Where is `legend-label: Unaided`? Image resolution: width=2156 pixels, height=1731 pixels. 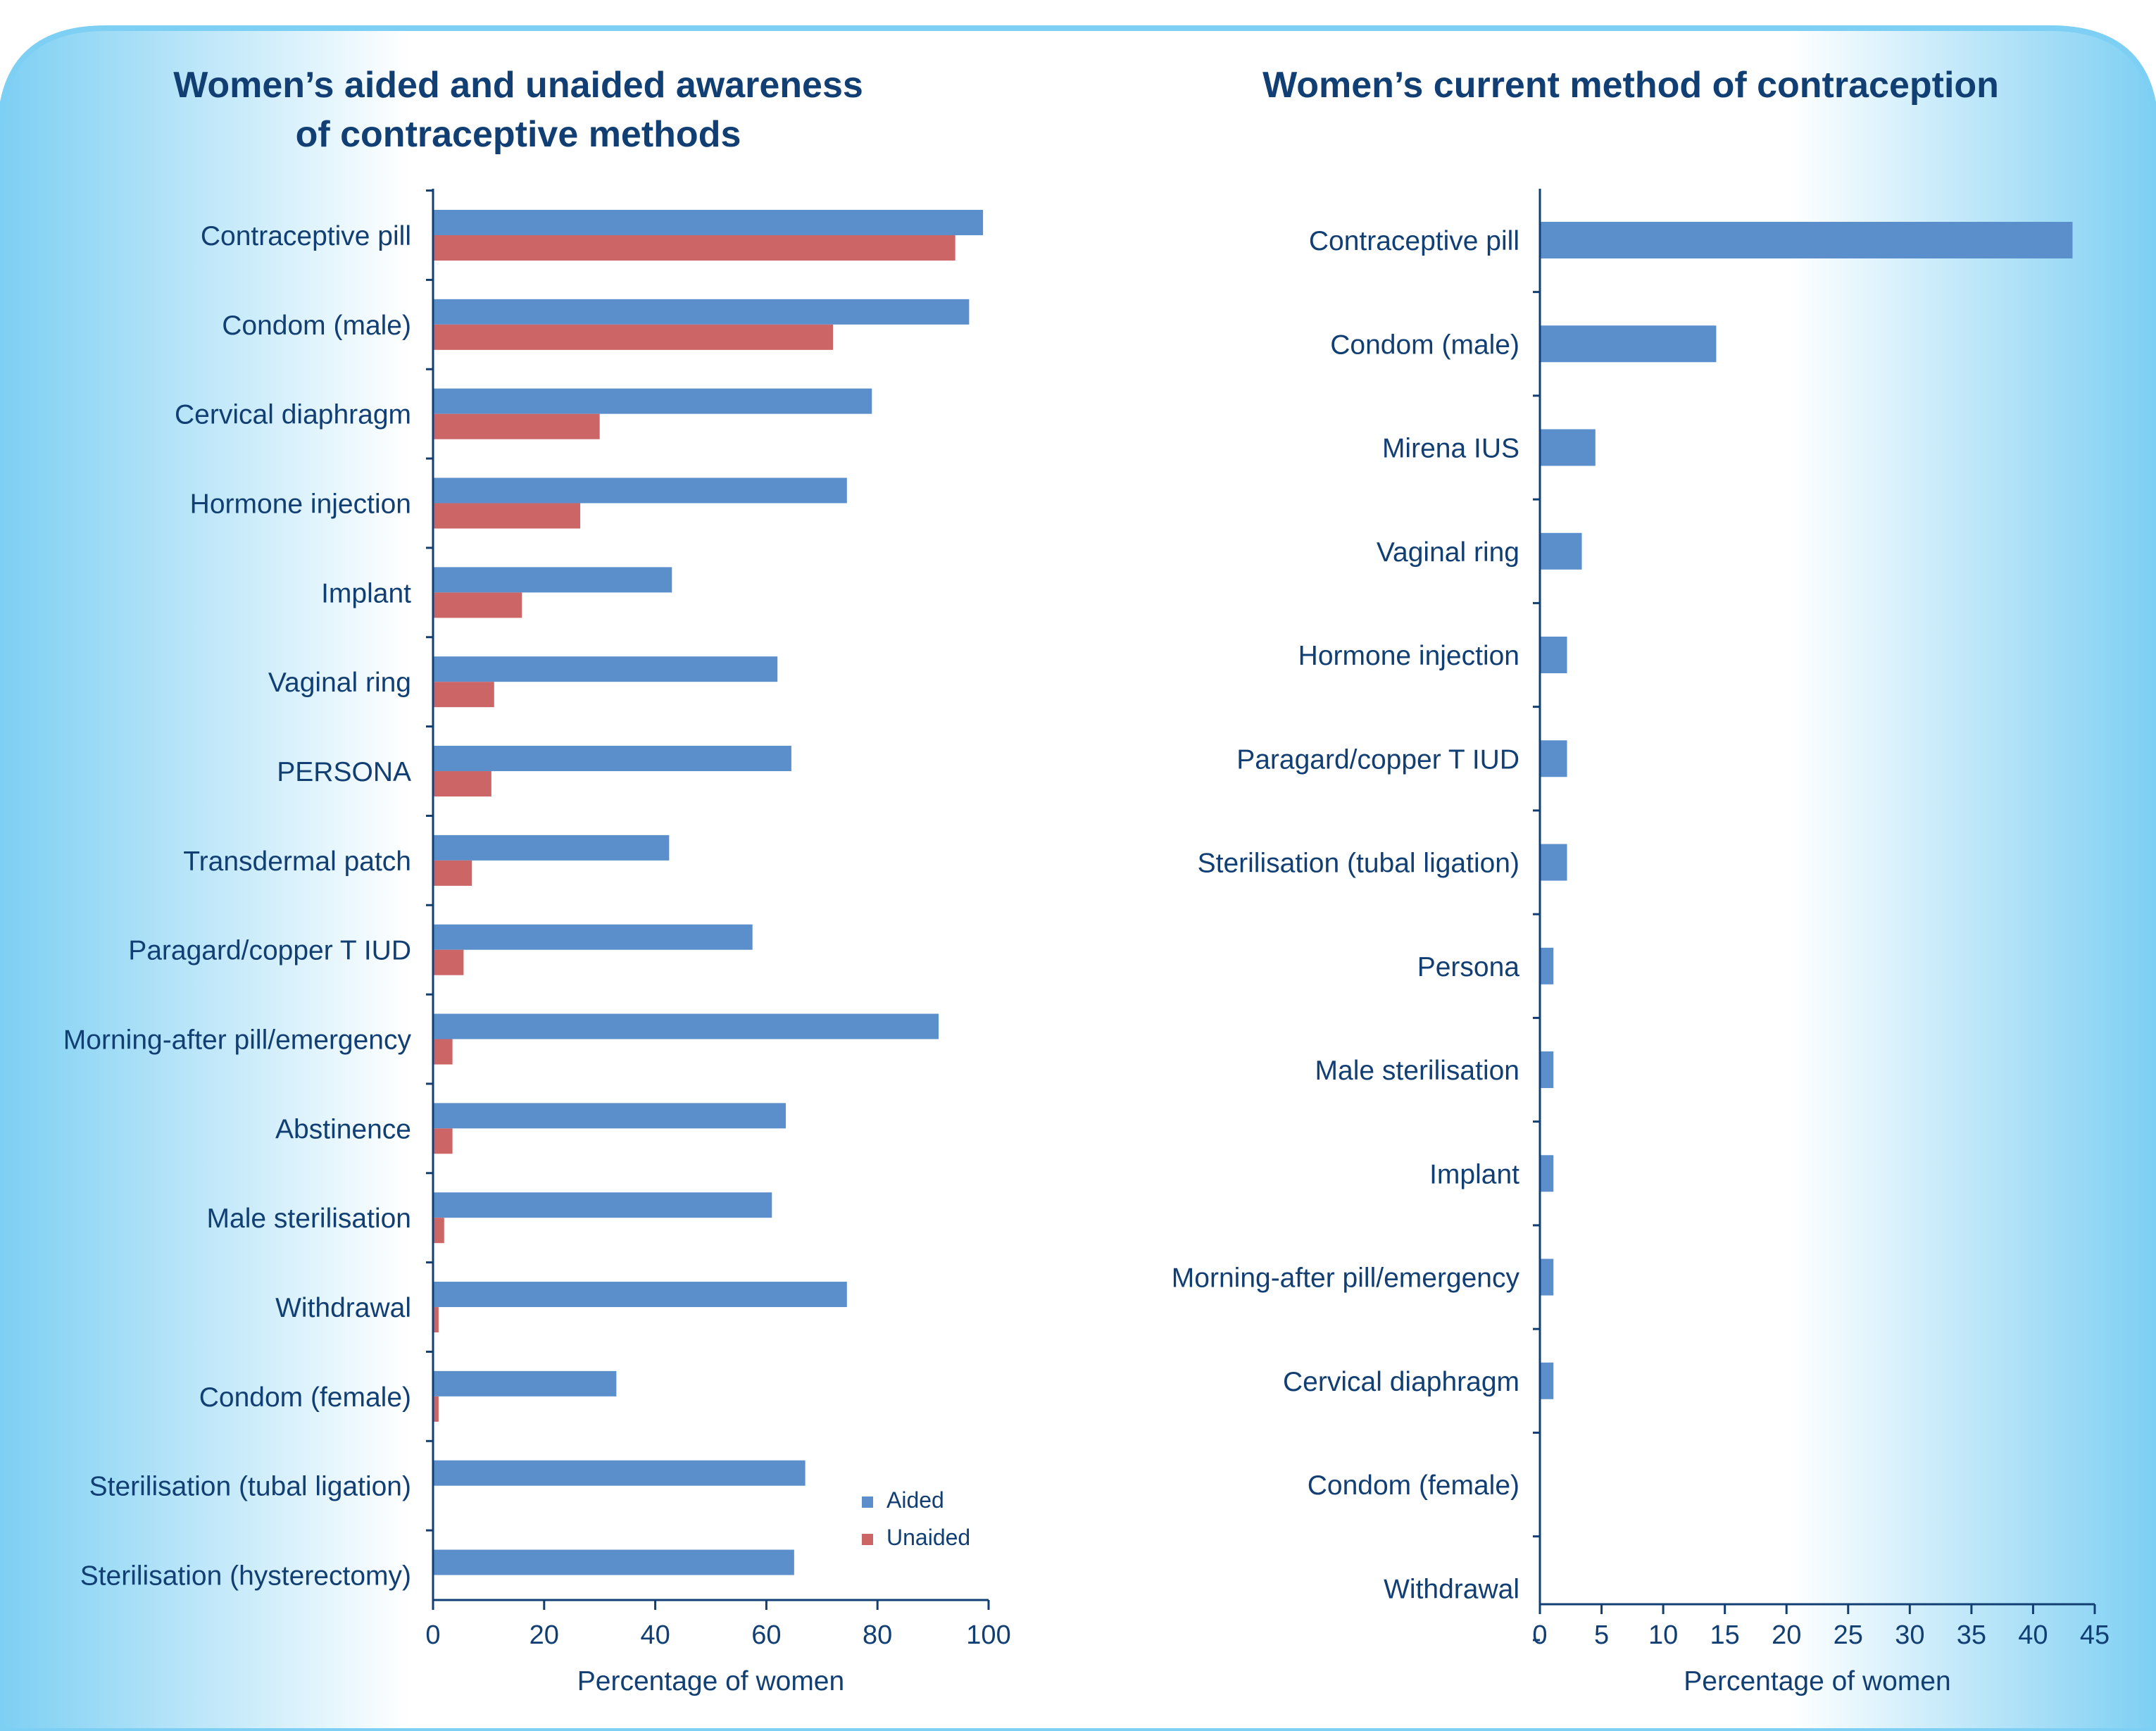 legend-label: Unaided is located at coordinates (928, 1538).